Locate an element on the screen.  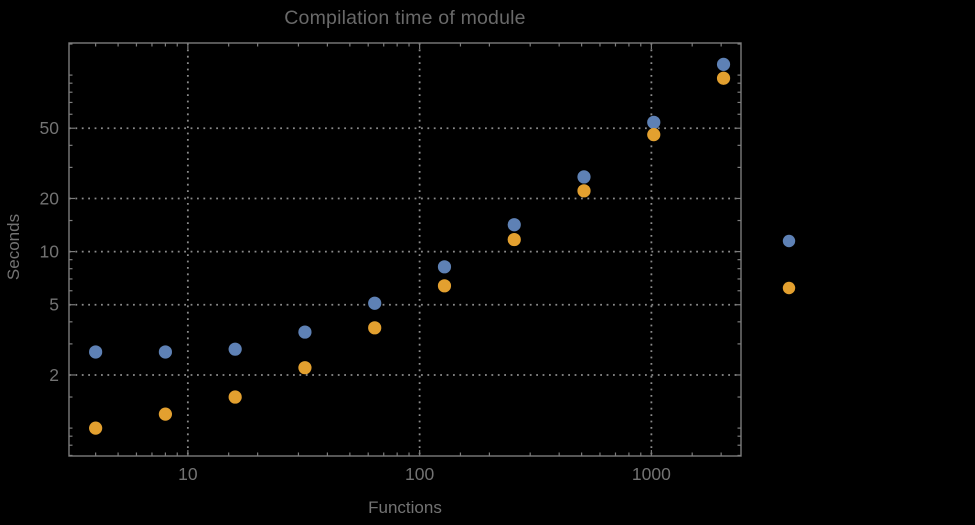
x-axis-label: Functions is located at coordinates (405, 507).